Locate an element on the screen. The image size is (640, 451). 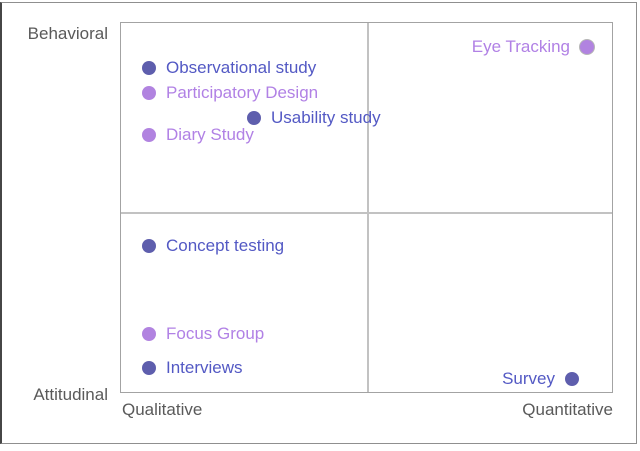
y-axis-label-attitudinal: Attitudinal is located at coordinates (70, 394).